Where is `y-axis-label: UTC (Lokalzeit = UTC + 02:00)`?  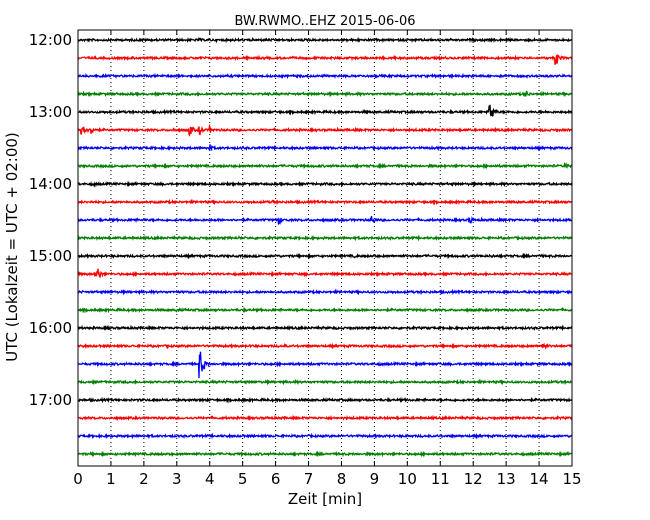
y-axis-label: UTC (Lokalzeit = UTC + 02:00) is located at coordinates (12, 247).